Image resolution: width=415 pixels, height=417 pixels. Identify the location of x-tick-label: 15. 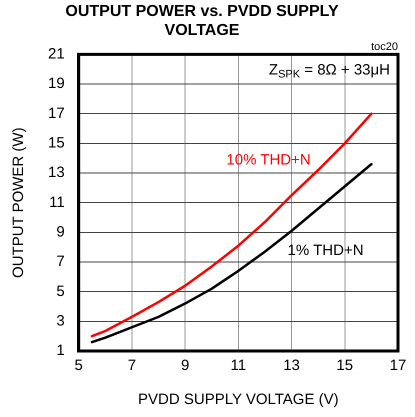
(345, 365).